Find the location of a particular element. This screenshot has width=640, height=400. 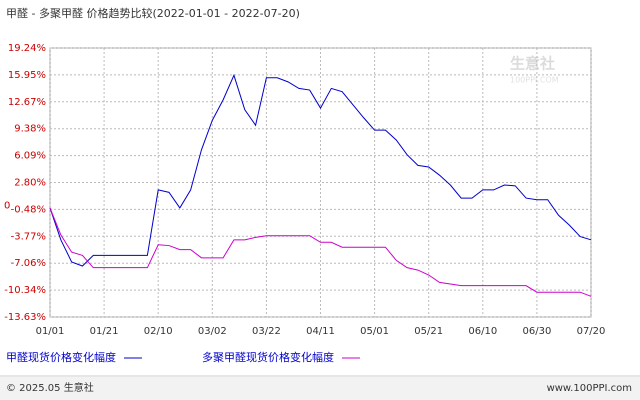

x-tick-label: 03/22 is located at coordinates (266, 331).